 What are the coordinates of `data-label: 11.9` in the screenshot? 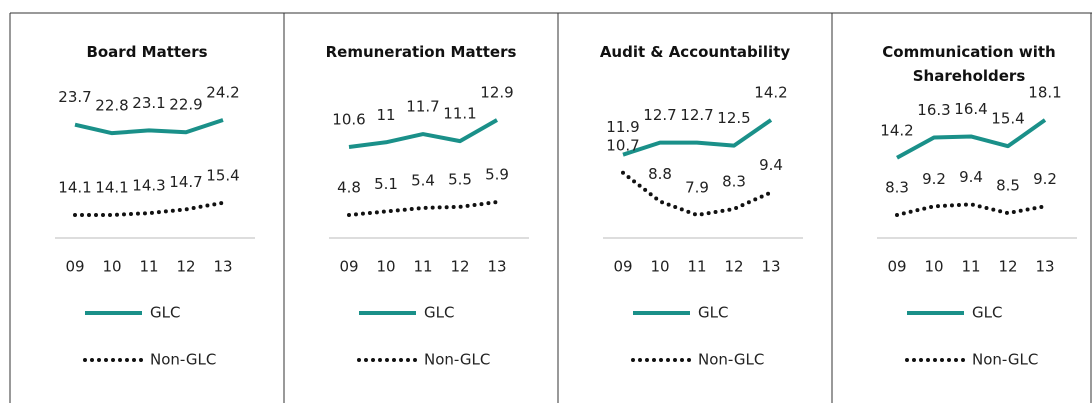 It's located at (622, 127).